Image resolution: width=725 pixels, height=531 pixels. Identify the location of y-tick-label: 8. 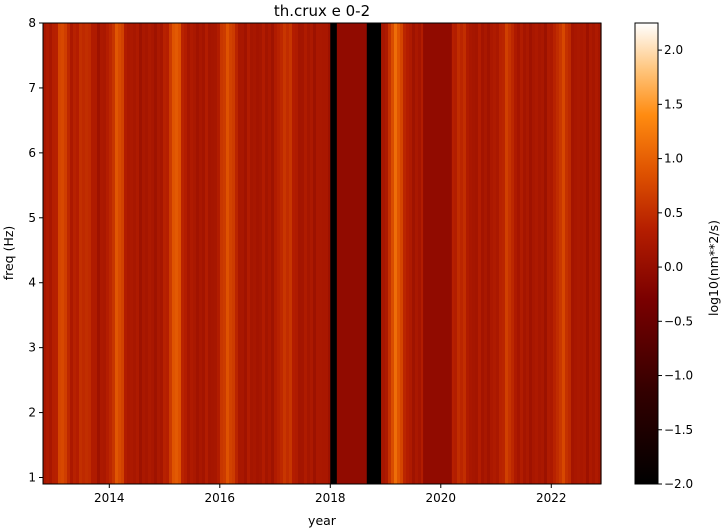
(32, 23).